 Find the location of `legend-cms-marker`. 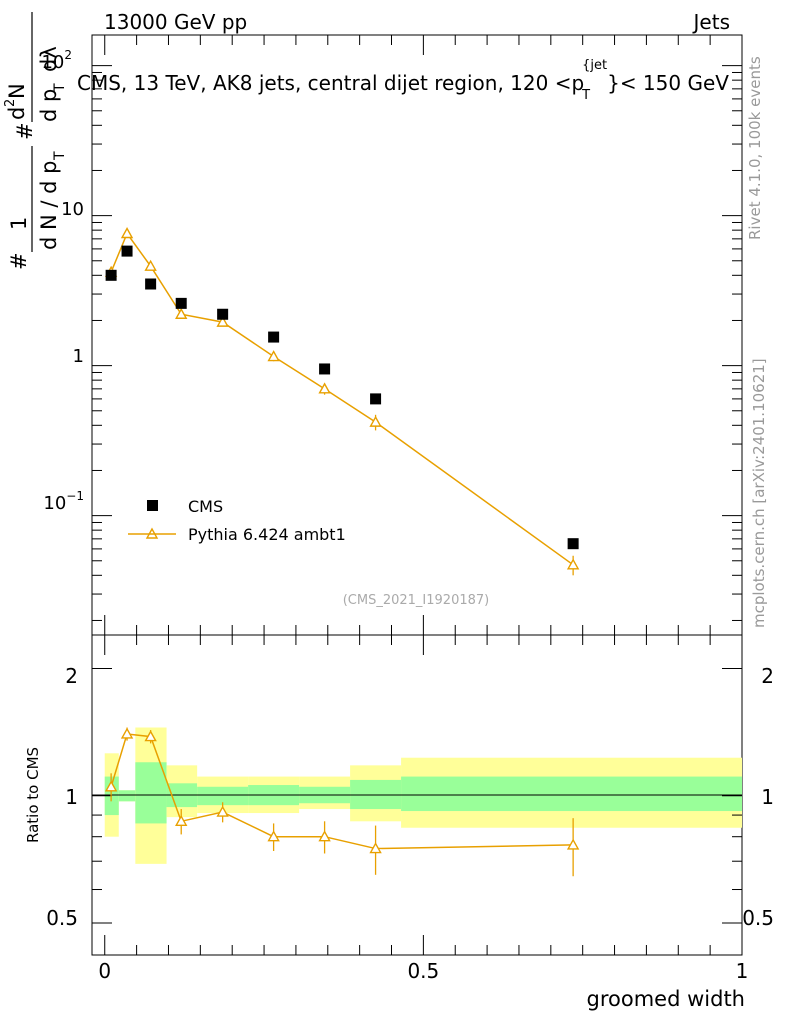

legend-cms-marker is located at coordinates (152, 505).